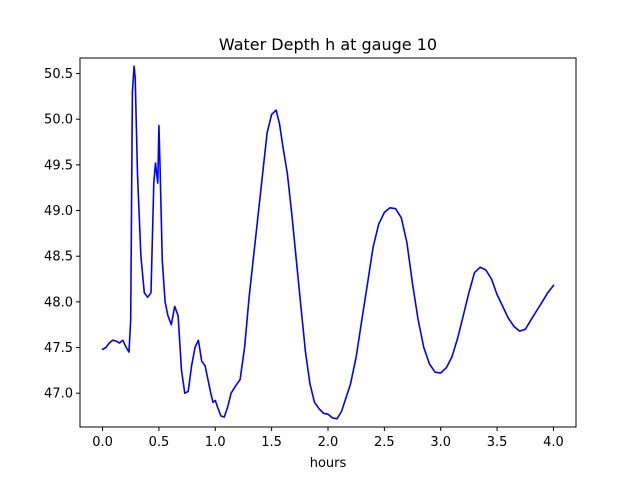  What do you see at coordinates (58, 348) in the screenshot?
I see `y-tick-label: 47.5` at bounding box center [58, 348].